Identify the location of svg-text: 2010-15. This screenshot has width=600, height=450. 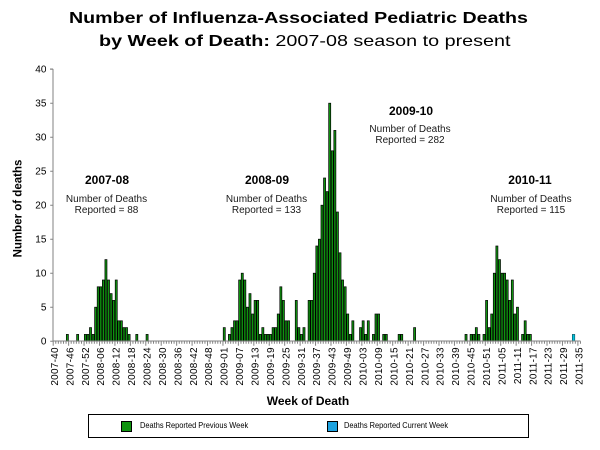
(394, 366).